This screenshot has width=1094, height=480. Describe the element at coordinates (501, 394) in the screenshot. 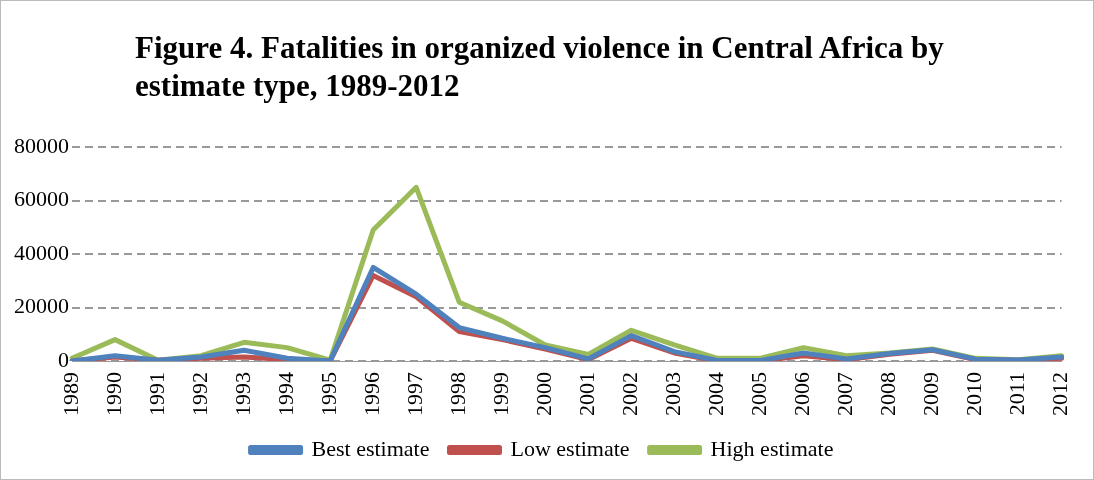

I see `x-tick-label: 1999` at that location.